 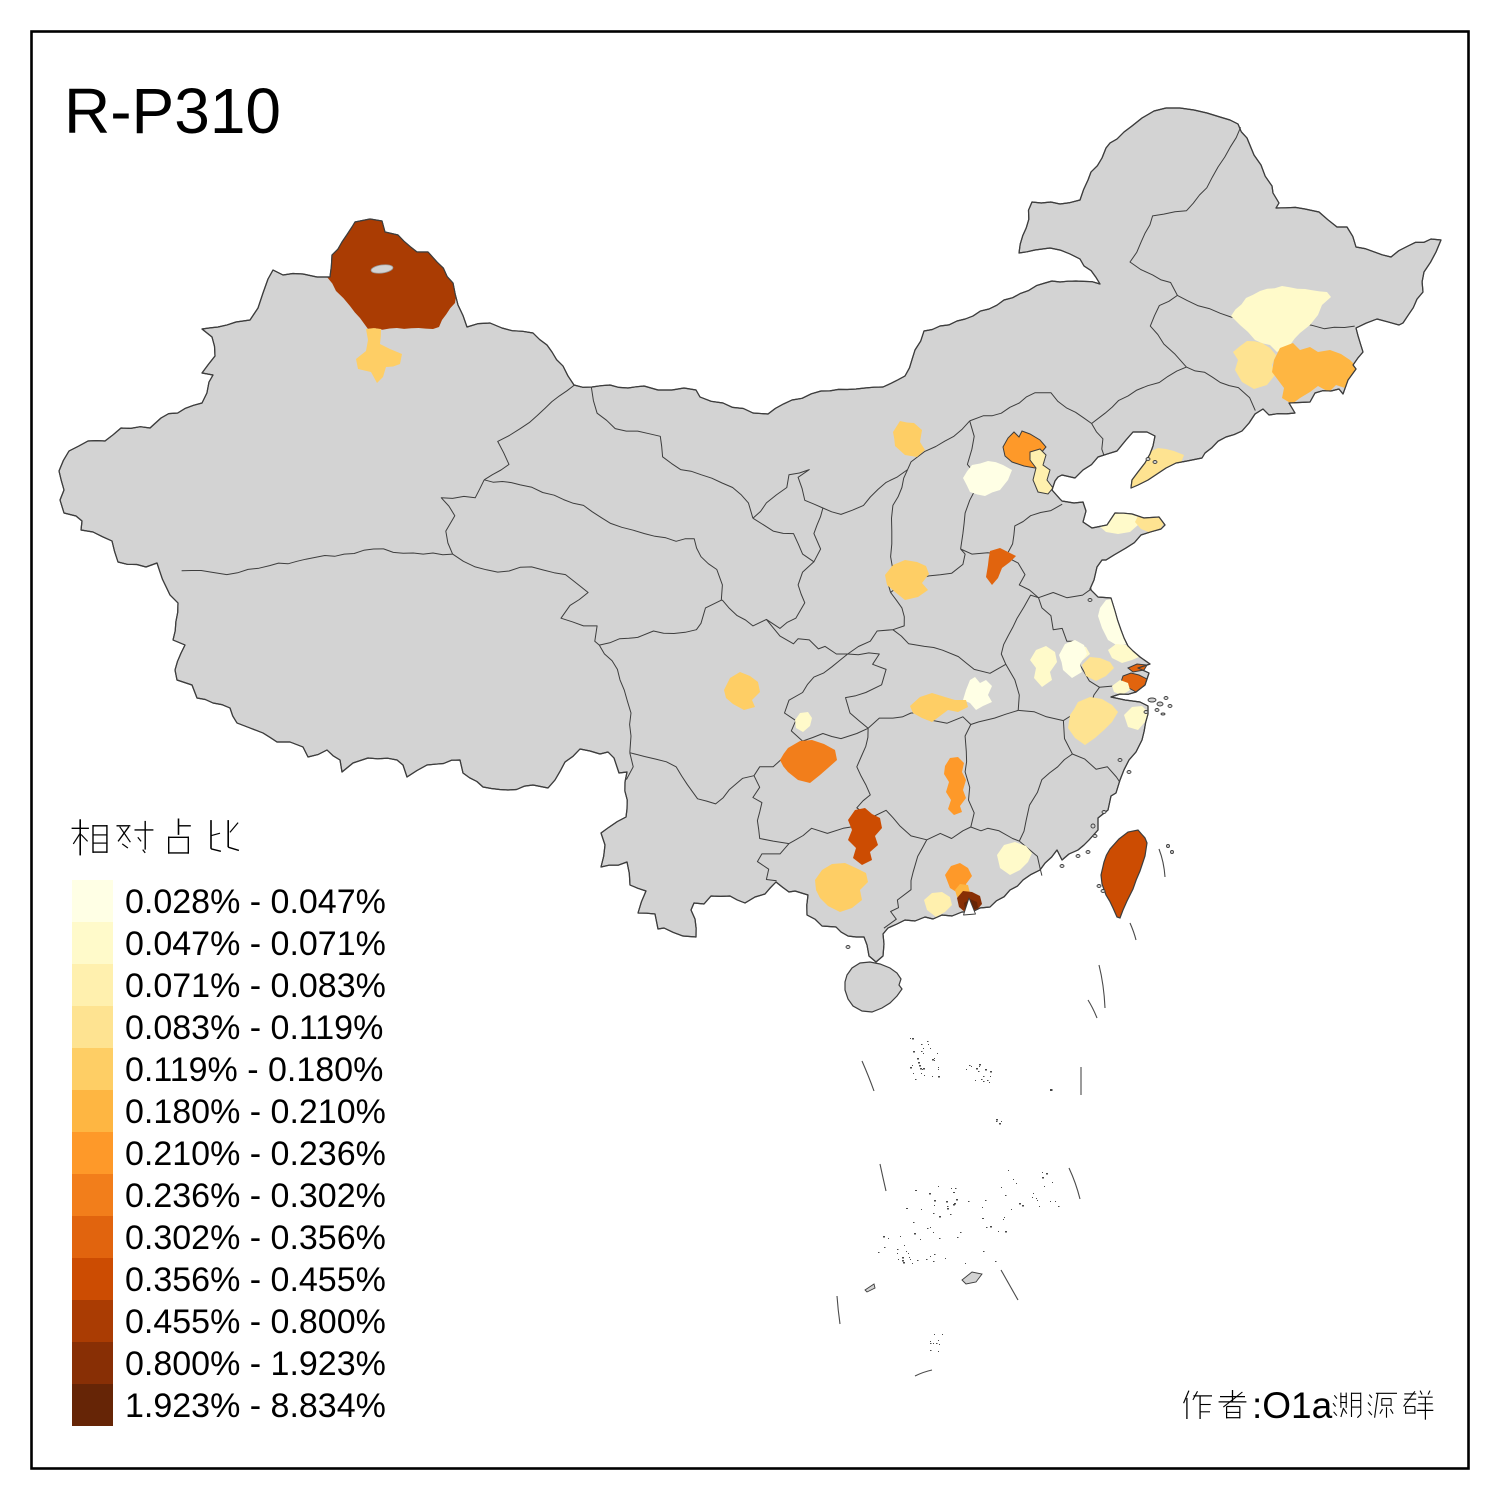 What do you see at coordinates (254, 1028) in the screenshot?
I see `svg-text: 0.083% - 0.119%` at bounding box center [254, 1028].